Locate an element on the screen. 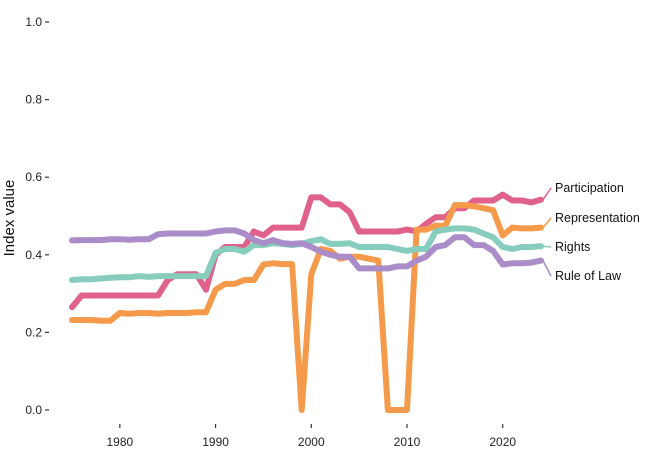 The image size is (668, 472). x-tick-label: 2000 is located at coordinates (311, 442).